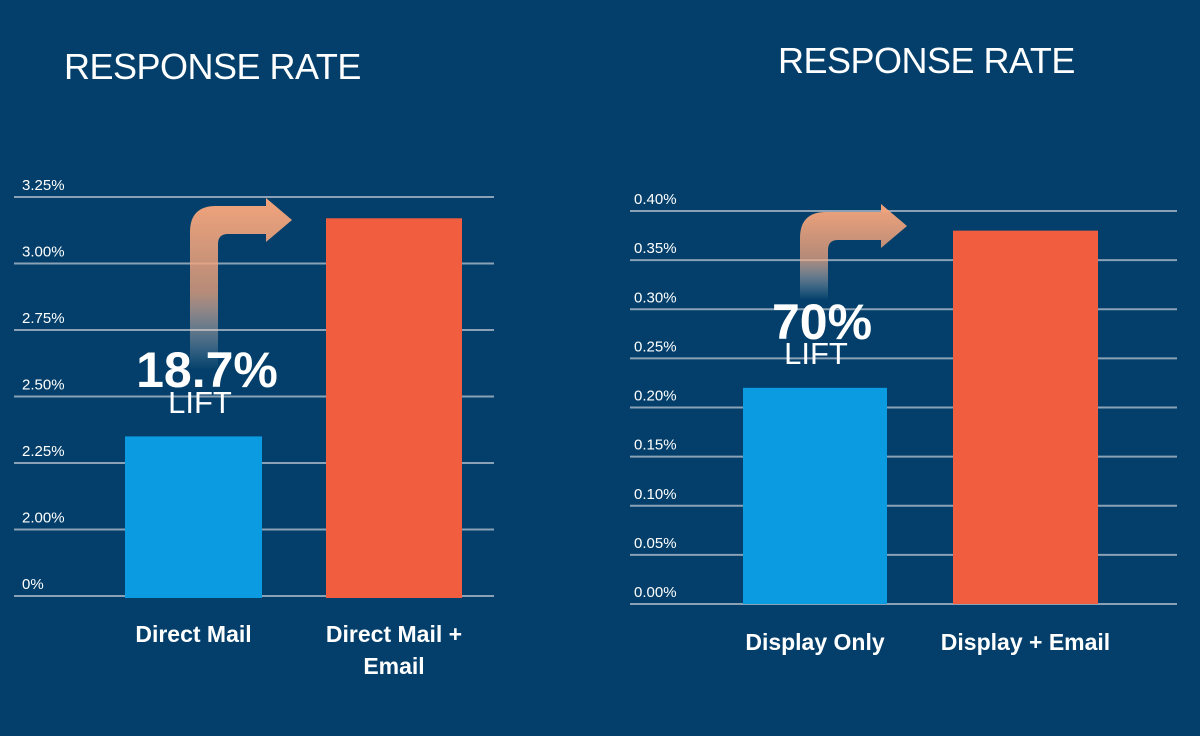  I want to click on y-tick-label: 0.35%, so click(655, 248).